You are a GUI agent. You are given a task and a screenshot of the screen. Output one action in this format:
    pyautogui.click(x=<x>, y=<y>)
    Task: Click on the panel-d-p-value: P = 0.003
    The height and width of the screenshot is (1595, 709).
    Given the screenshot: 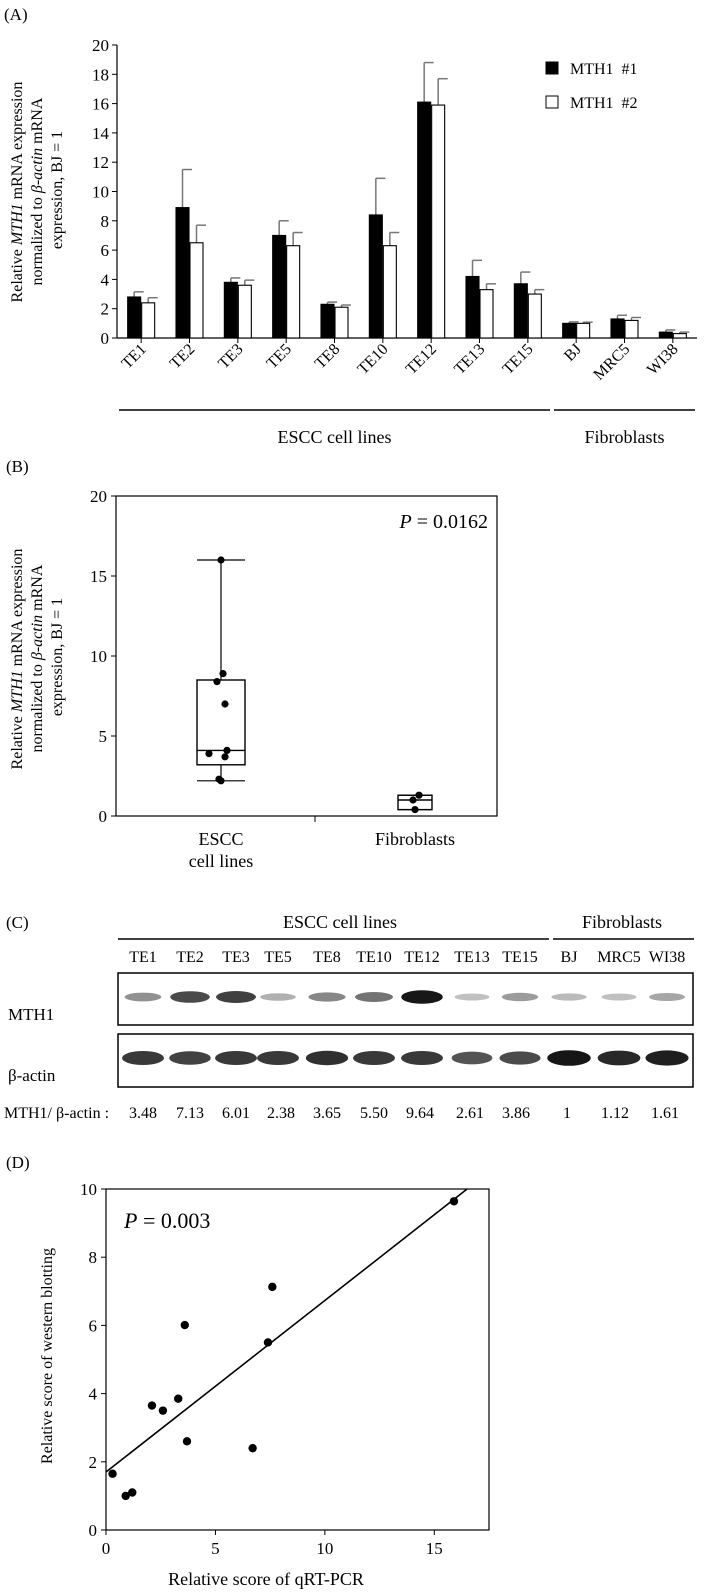 What is the action you would take?
    pyautogui.click(x=166, y=1220)
    